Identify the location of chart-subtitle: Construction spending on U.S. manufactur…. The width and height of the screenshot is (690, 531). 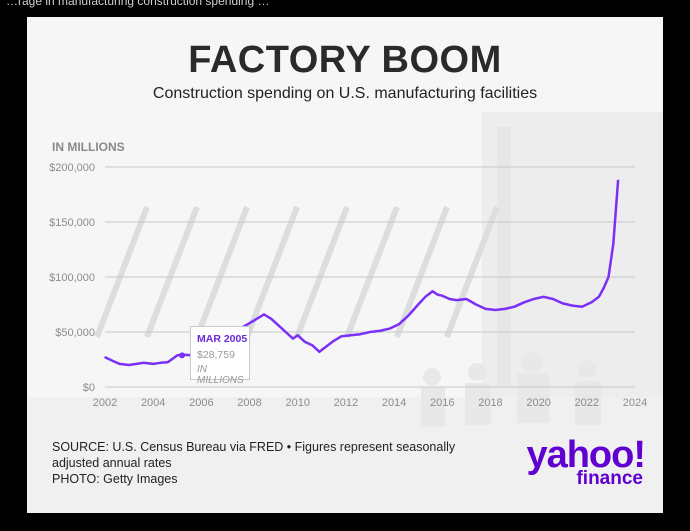
(345, 93).